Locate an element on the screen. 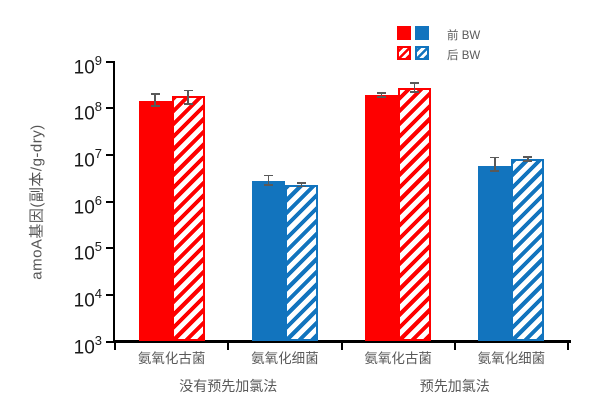 The image size is (600, 411). y-tick-label: 10³ is located at coordinates (87, 345).